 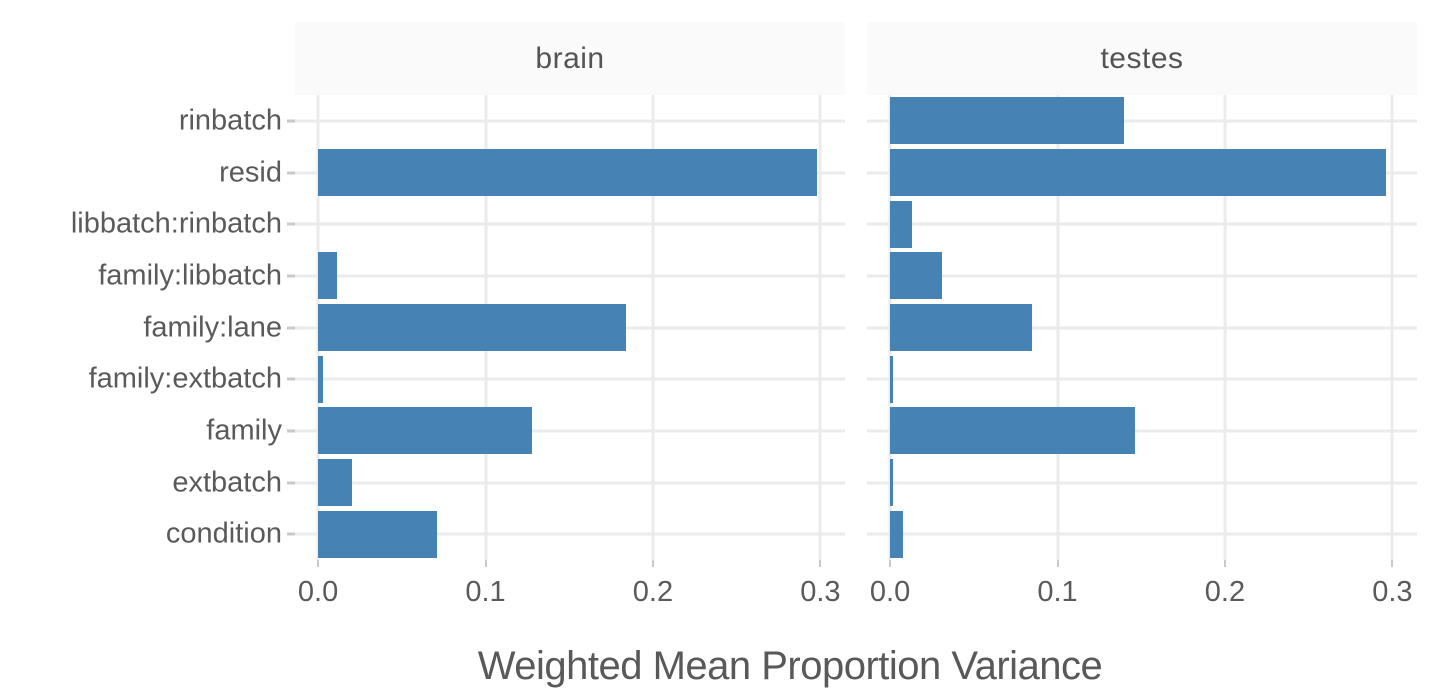 I want to click on bar-testes-family:libbatch, so click(x=916, y=276).